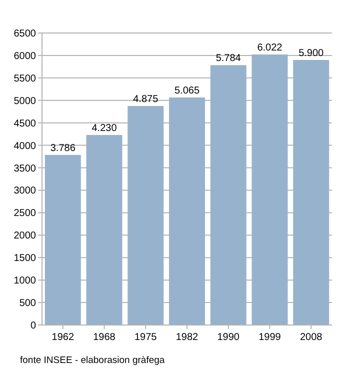 This screenshot has height=373, width=350. What do you see at coordinates (25, 34) in the screenshot?
I see `y-tick-label: 6500` at bounding box center [25, 34].